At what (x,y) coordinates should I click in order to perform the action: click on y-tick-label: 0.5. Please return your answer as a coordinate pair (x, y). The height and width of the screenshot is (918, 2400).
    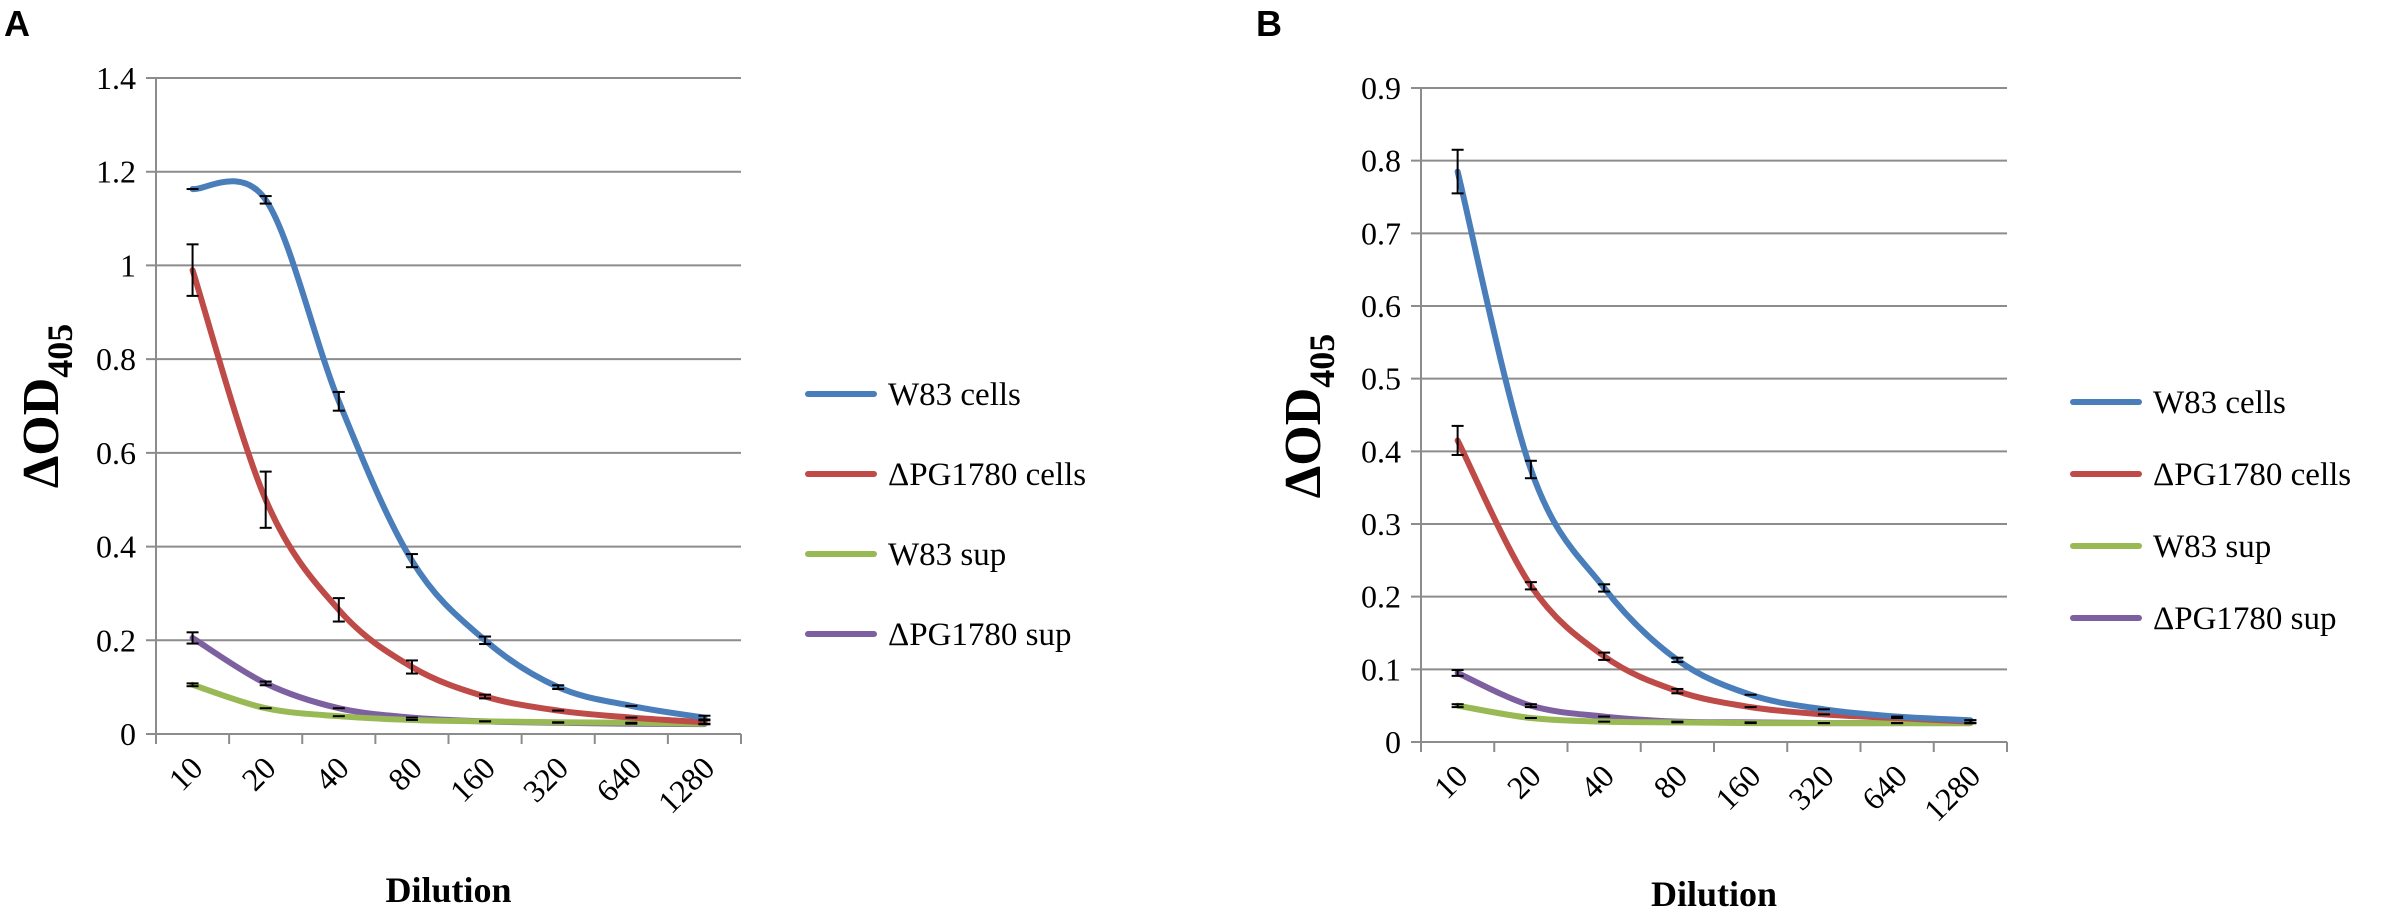
    Looking at the image, I should click on (1381, 379).